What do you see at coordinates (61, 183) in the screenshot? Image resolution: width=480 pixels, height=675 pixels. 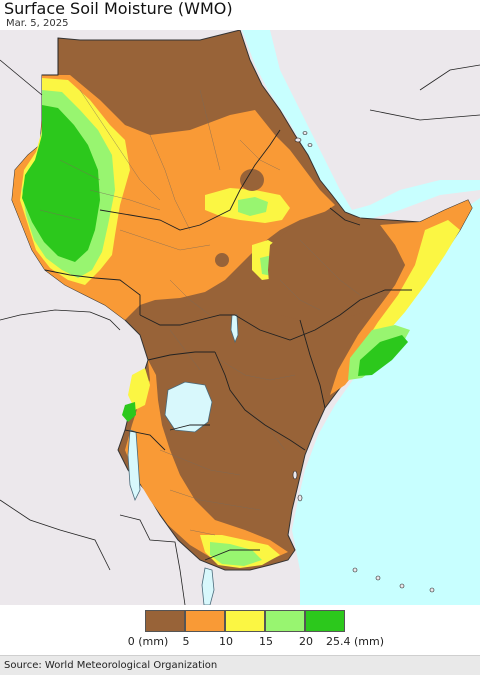 I see `zone-20-25-west` at bounding box center [61, 183].